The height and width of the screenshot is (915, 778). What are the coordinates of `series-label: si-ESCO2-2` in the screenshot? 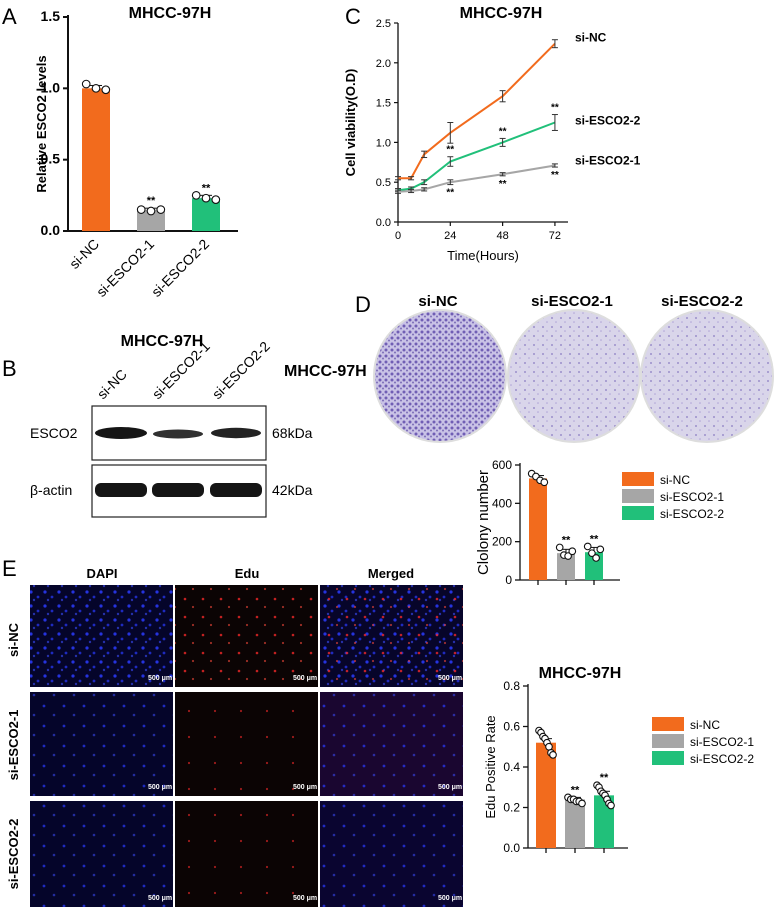 It's located at (608, 121).